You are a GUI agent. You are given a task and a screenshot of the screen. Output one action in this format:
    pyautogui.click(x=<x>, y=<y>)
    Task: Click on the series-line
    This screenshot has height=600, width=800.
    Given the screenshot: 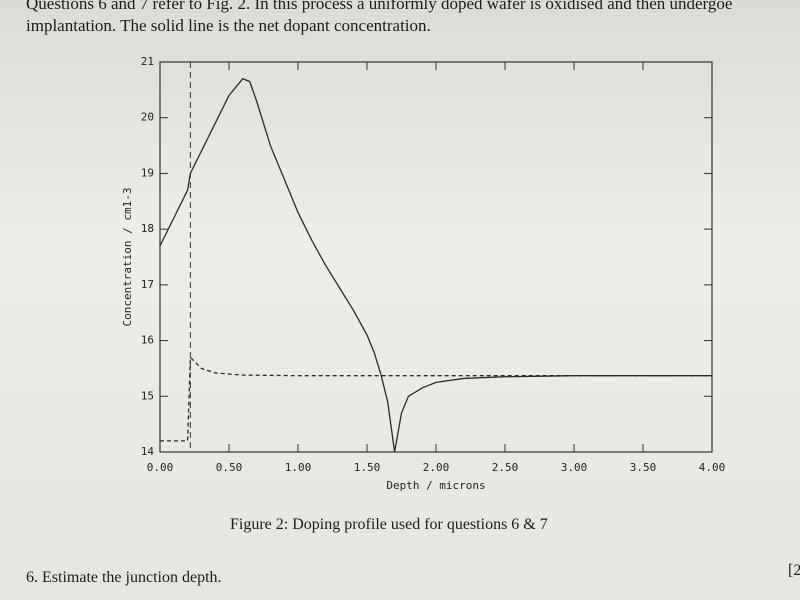 What is the action you would take?
    pyautogui.click(x=436, y=398)
    